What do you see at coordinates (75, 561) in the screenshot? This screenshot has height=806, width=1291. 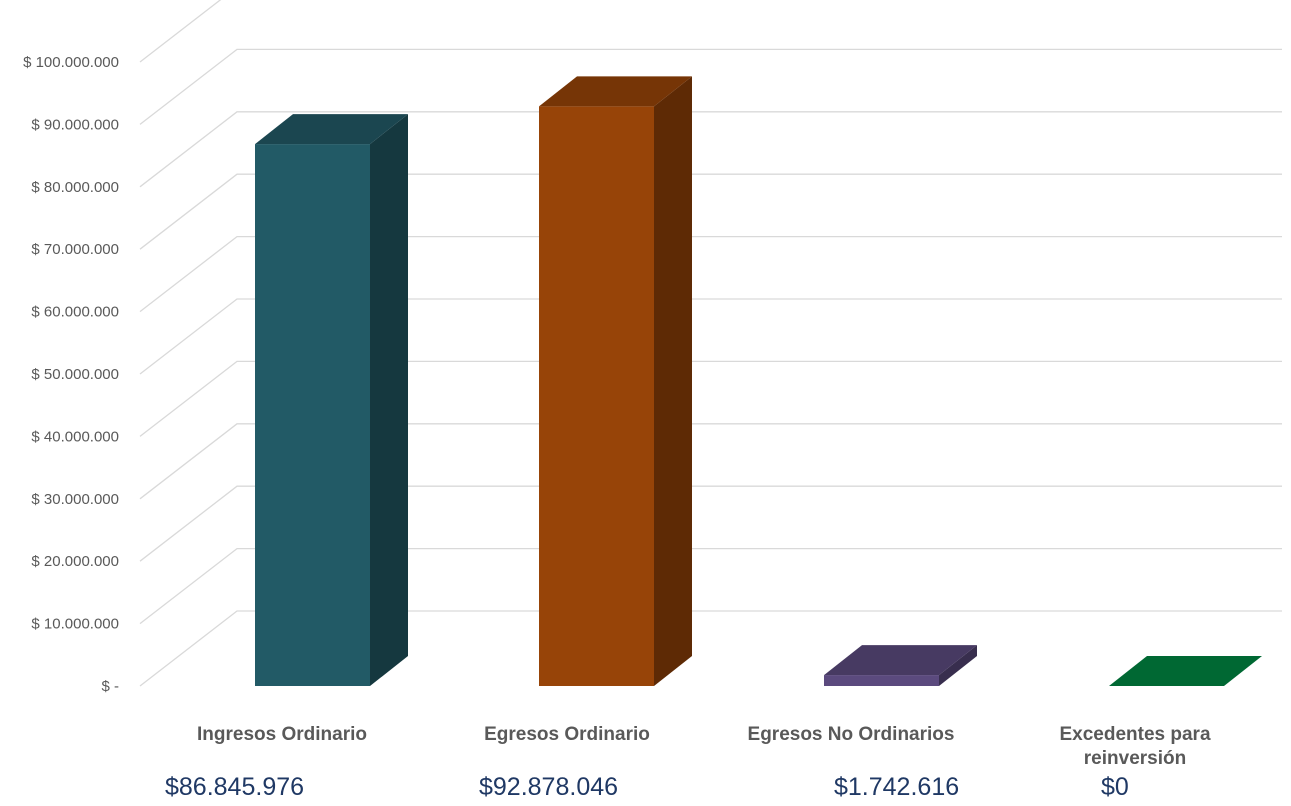 I see `y-tick-label: $ 20.000.000` at bounding box center [75, 561].